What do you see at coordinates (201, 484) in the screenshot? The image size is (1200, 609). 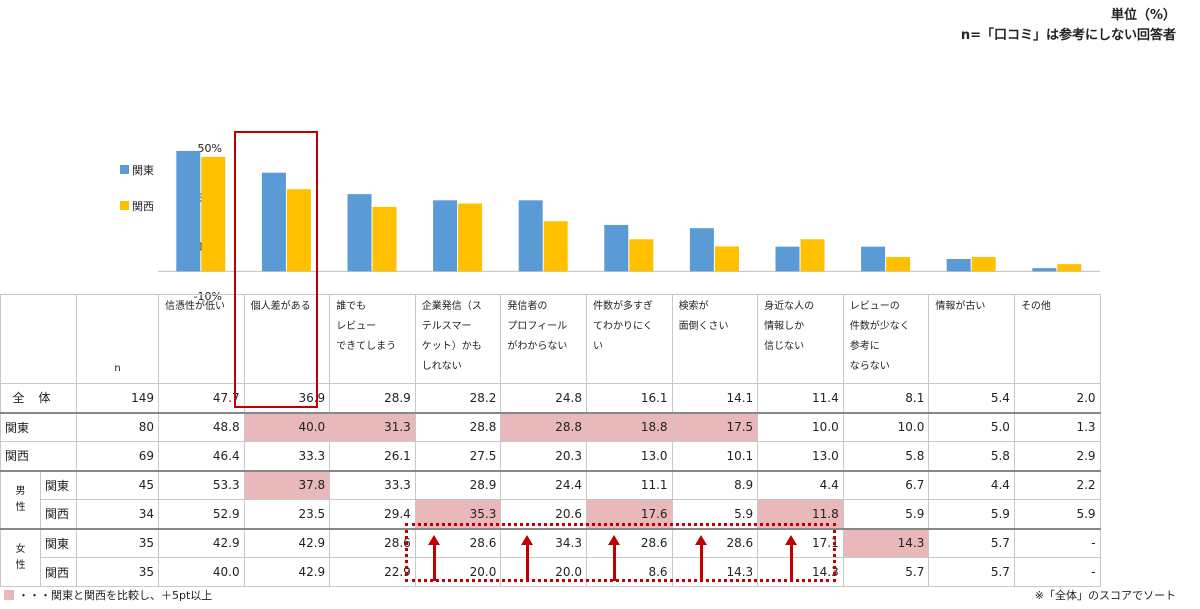 I see `table-cell: 53.3` at bounding box center [201, 484].